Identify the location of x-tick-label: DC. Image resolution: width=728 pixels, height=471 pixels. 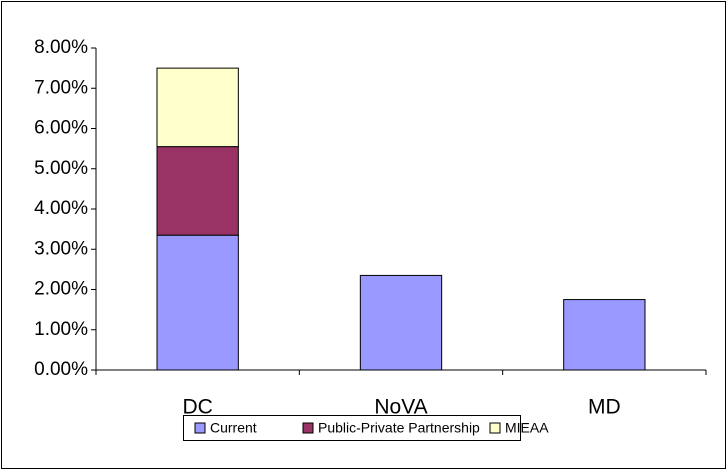
(197, 407).